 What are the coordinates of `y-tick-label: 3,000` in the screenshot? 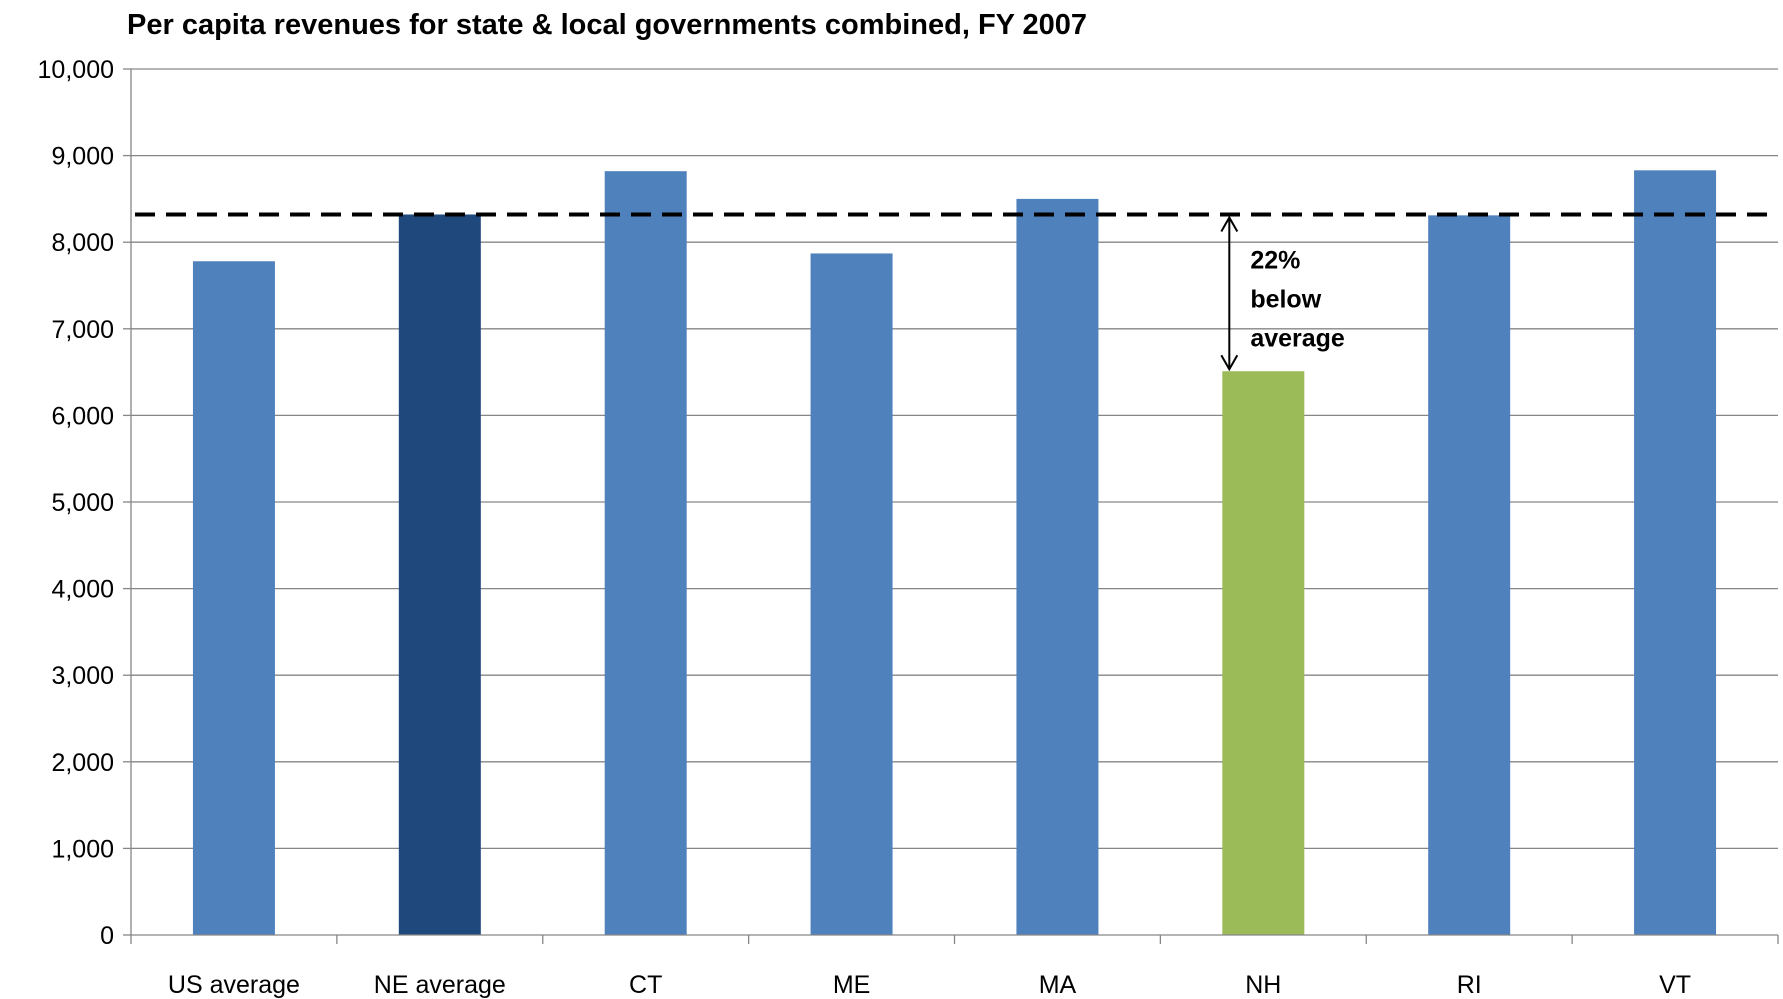 It's located at (82, 676).